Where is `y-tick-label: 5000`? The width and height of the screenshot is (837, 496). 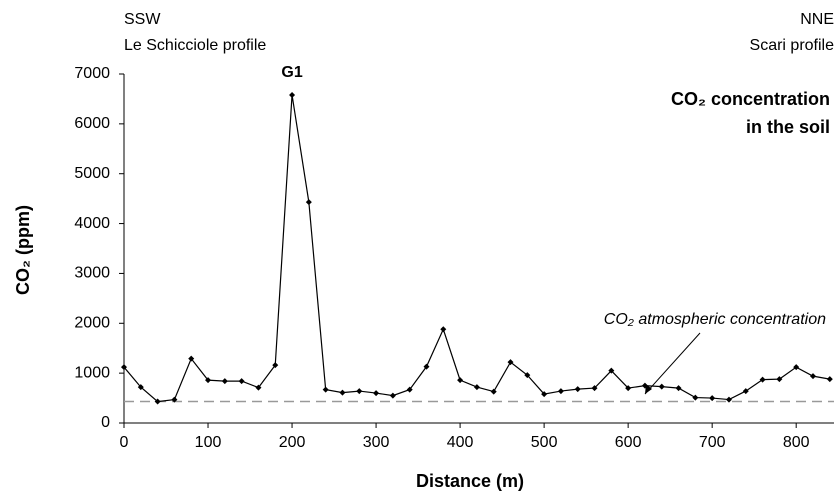
y-tick-label: 5000 is located at coordinates (92, 173).